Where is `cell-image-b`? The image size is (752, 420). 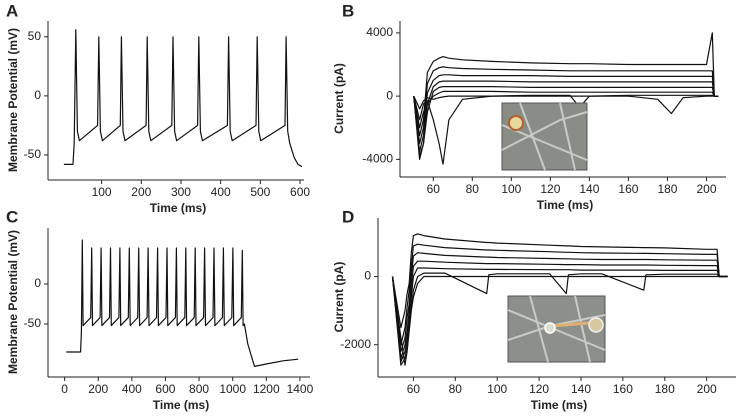
cell-image-b is located at coordinates (544, 136).